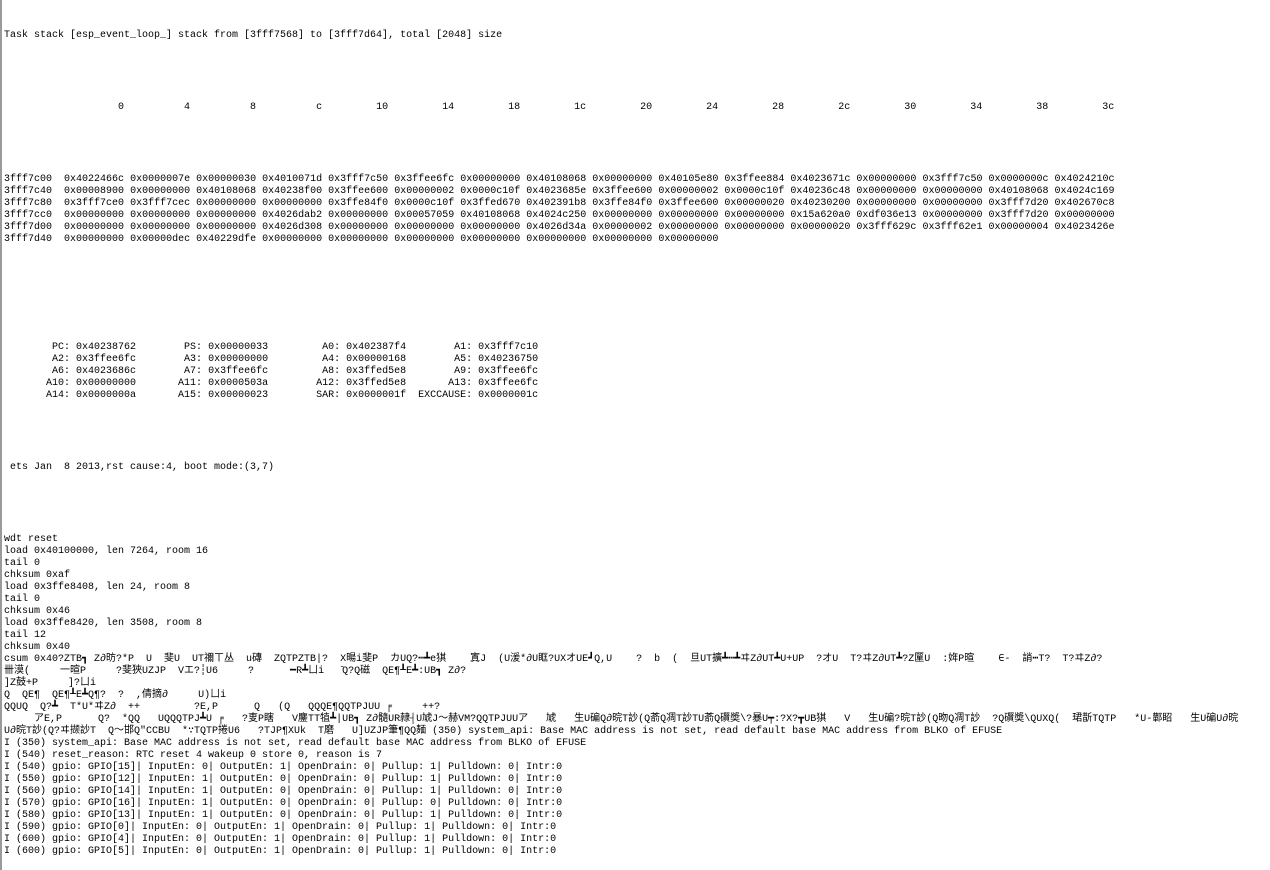 Image resolution: width=1270 pixels, height=870 pixels. I want to click on dump-cell: 0x4022466c, so click(94, 179).